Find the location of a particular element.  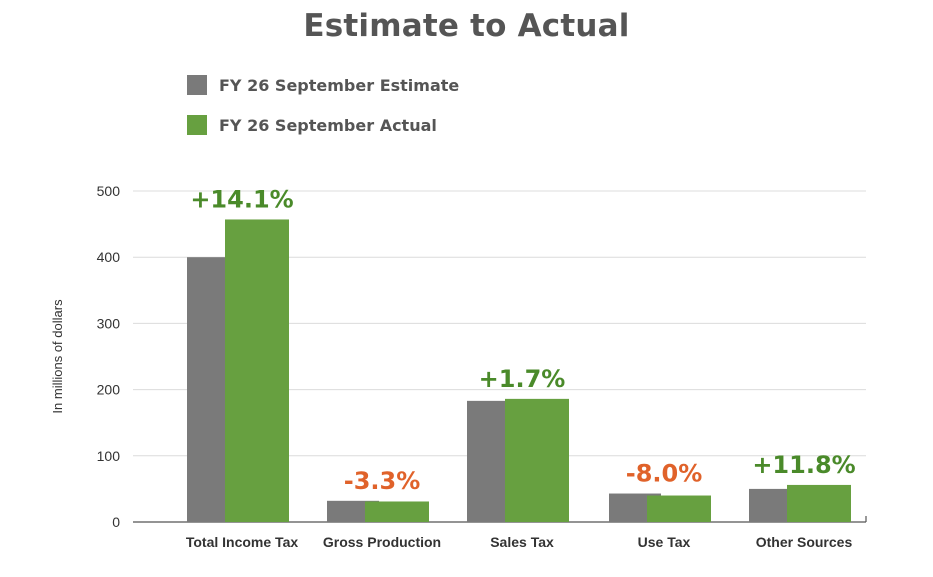

legend-label-estimate: FY 26 September Estimate is located at coordinates (339, 85).